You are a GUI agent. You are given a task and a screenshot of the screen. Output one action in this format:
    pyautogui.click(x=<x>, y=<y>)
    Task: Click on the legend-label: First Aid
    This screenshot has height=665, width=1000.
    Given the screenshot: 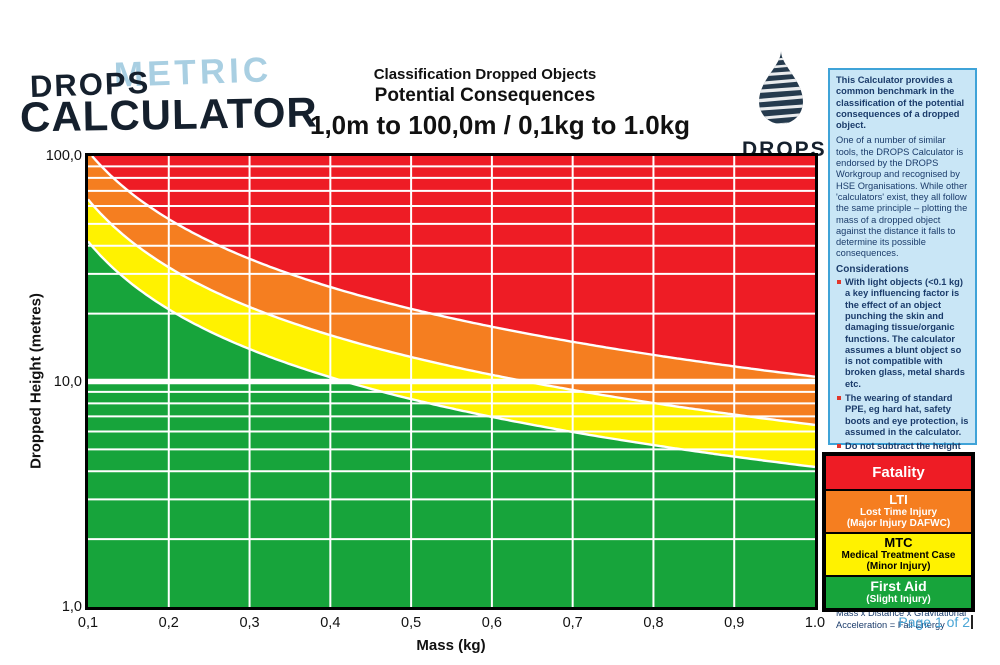 What is the action you would take?
    pyautogui.click(x=898, y=586)
    